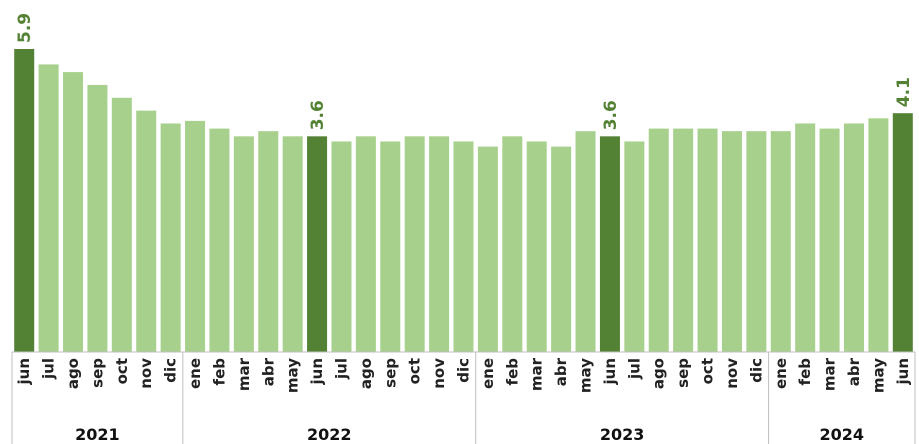 The width and height of the screenshot is (919, 444). What do you see at coordinates (318, 115) in the screenshot?
I see `value-label-12: 3.6` at bounding box center [318, 115].